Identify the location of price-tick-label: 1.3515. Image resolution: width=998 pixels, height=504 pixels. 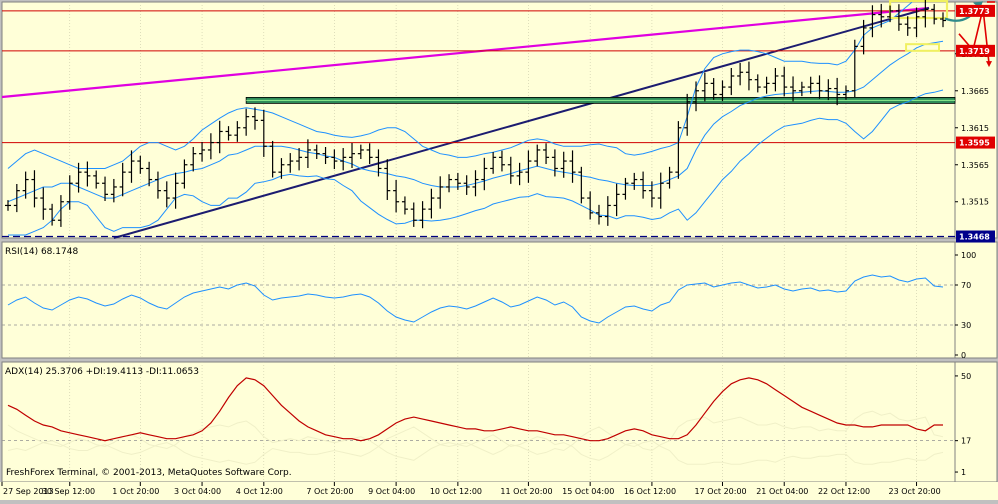
(975, 202).